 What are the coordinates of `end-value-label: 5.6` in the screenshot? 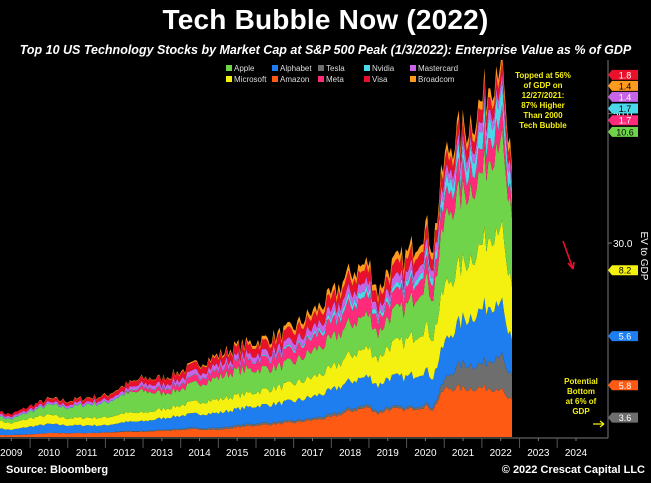 It's located at (625, 337).